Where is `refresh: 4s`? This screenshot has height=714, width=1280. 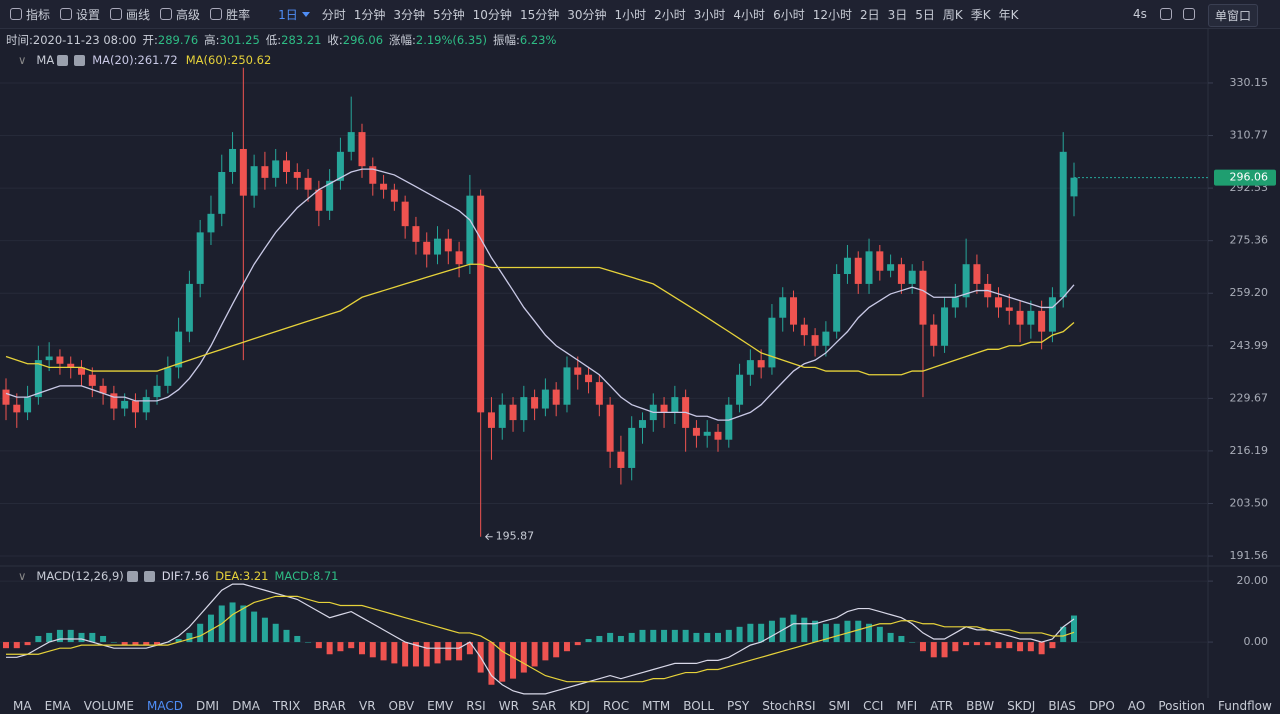
refresh: 4s is located at coordinates (1140, 14).